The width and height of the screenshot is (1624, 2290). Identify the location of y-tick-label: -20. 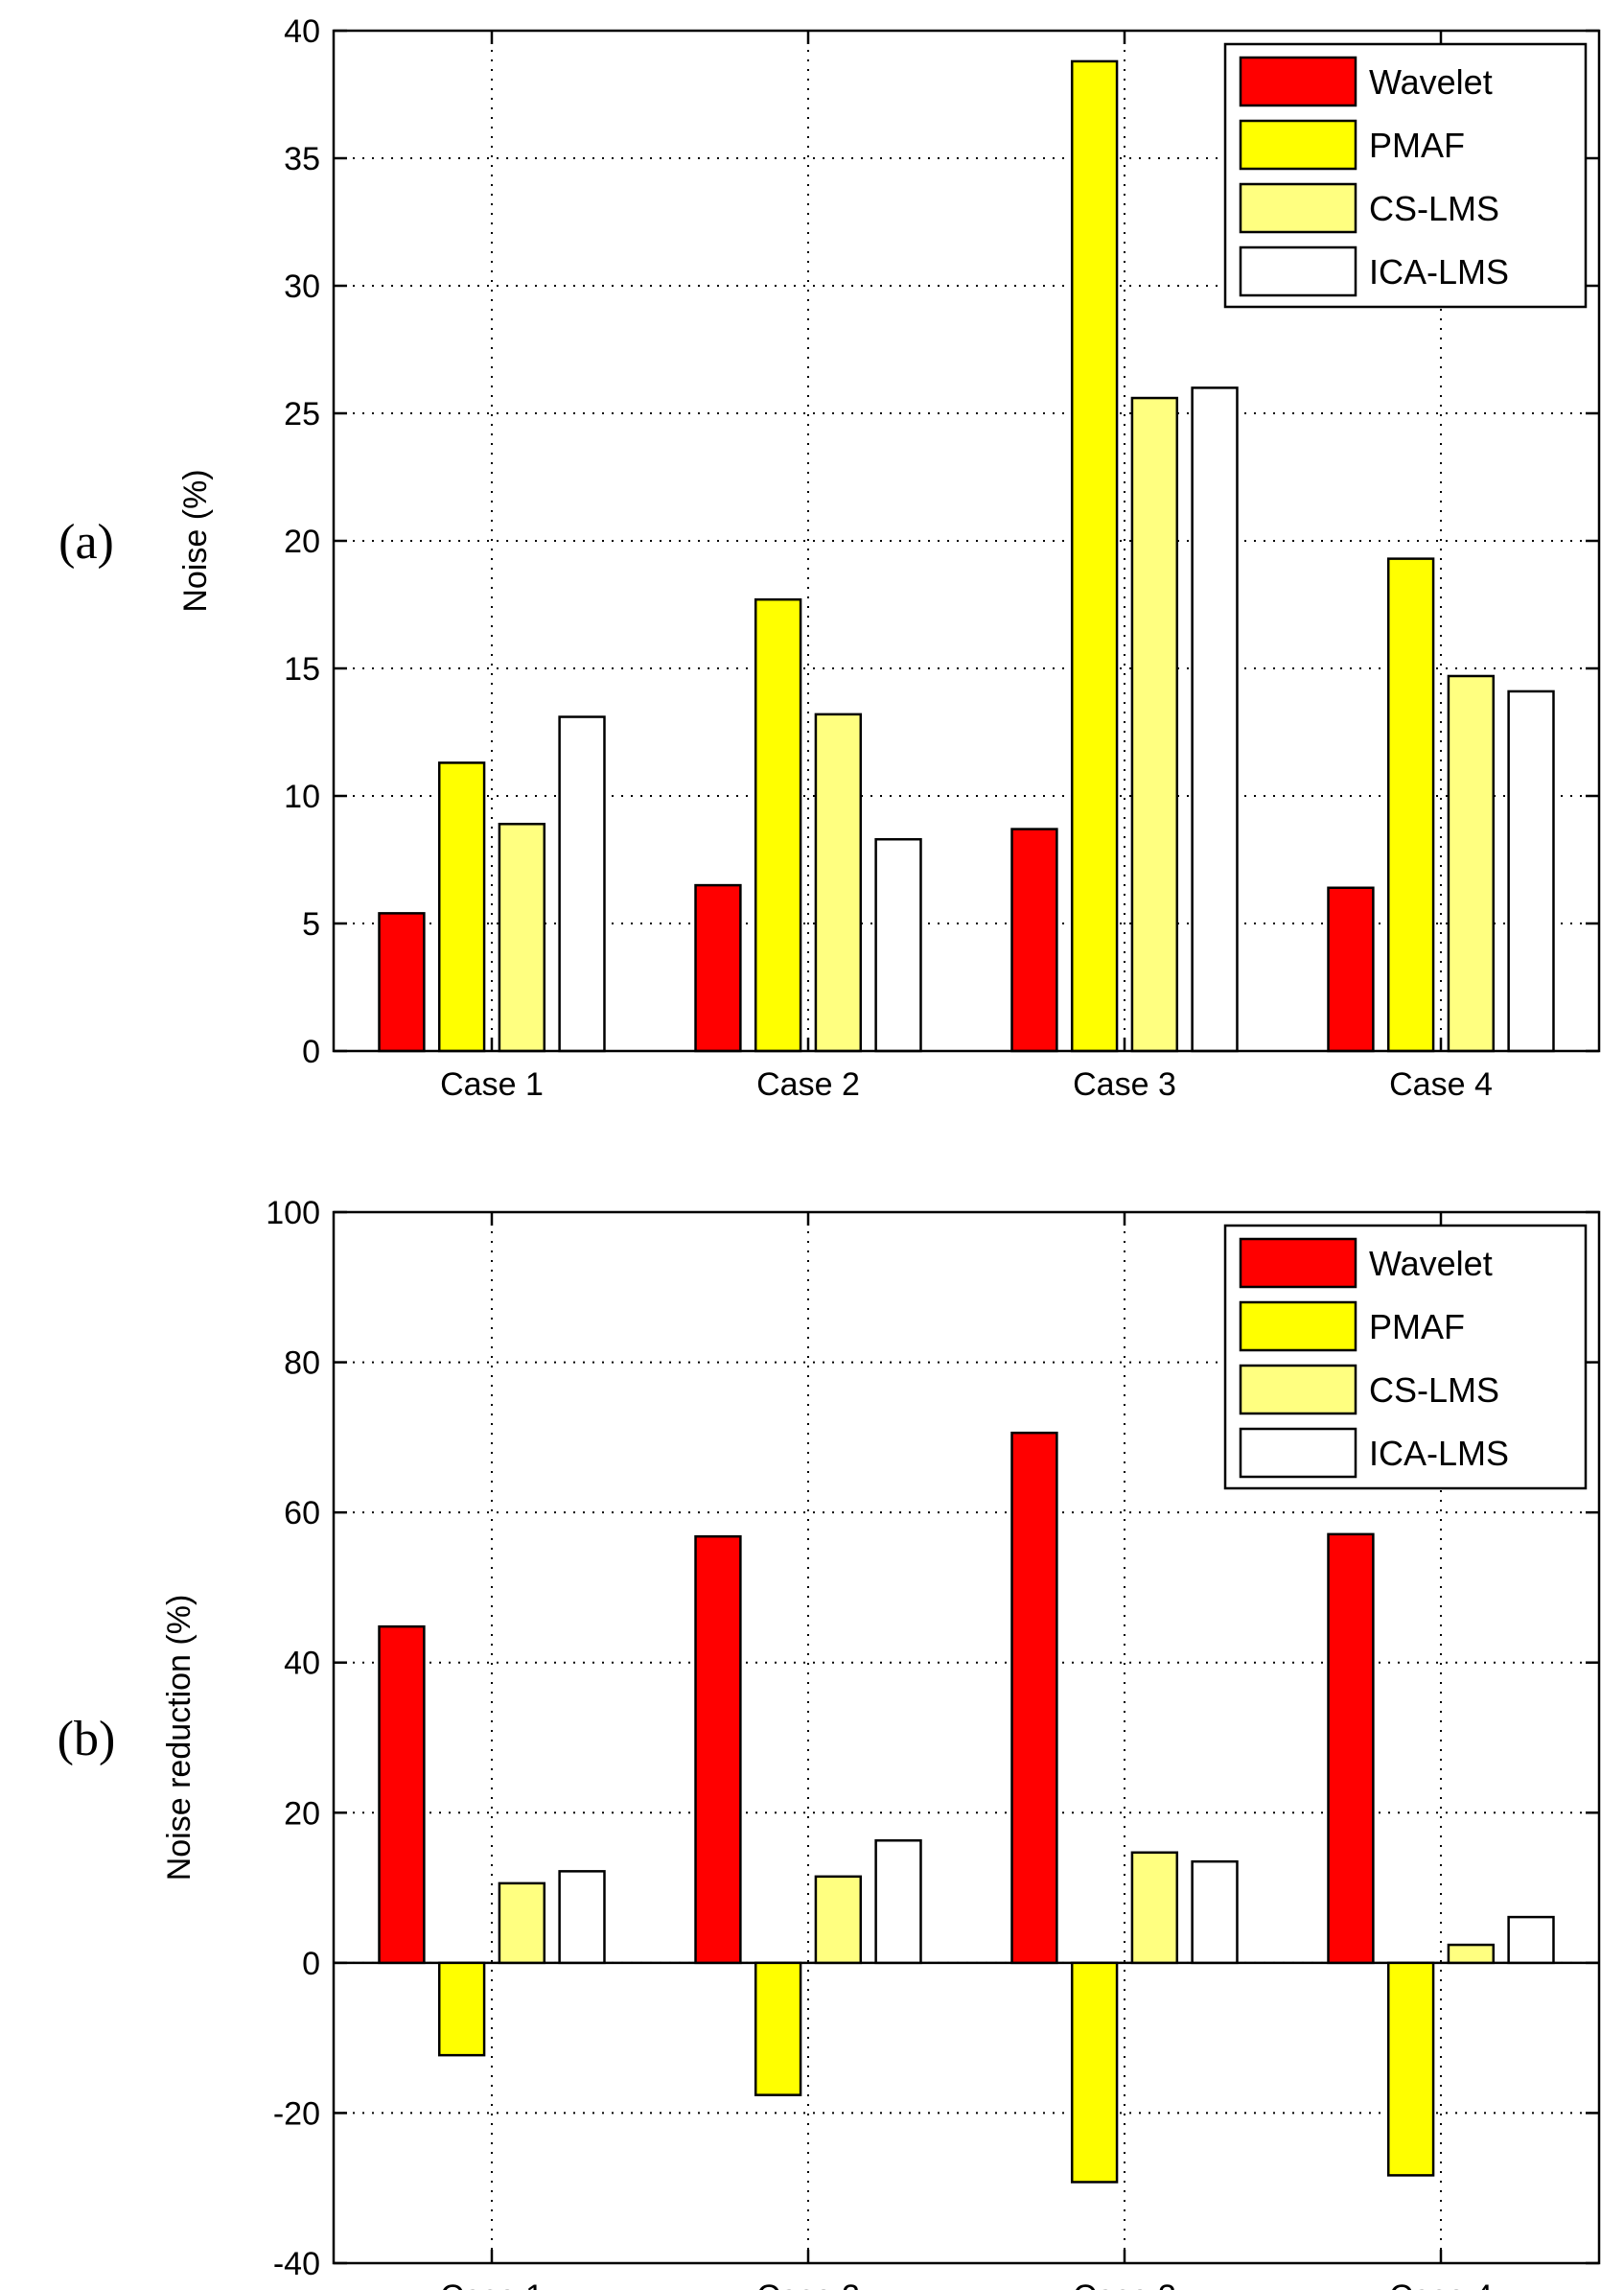
(297, 2114).